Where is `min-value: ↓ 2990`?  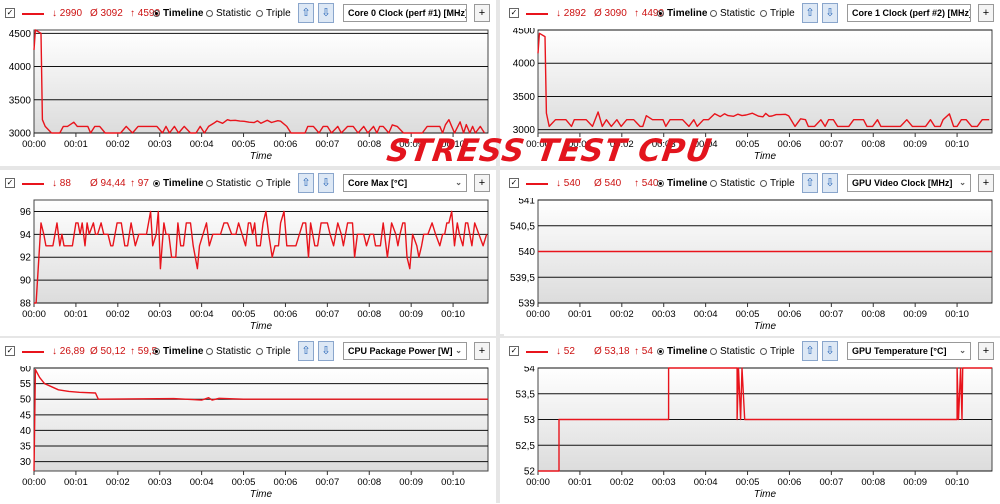
min-value: ↓ 2990 is located at coordinates (67, 13).